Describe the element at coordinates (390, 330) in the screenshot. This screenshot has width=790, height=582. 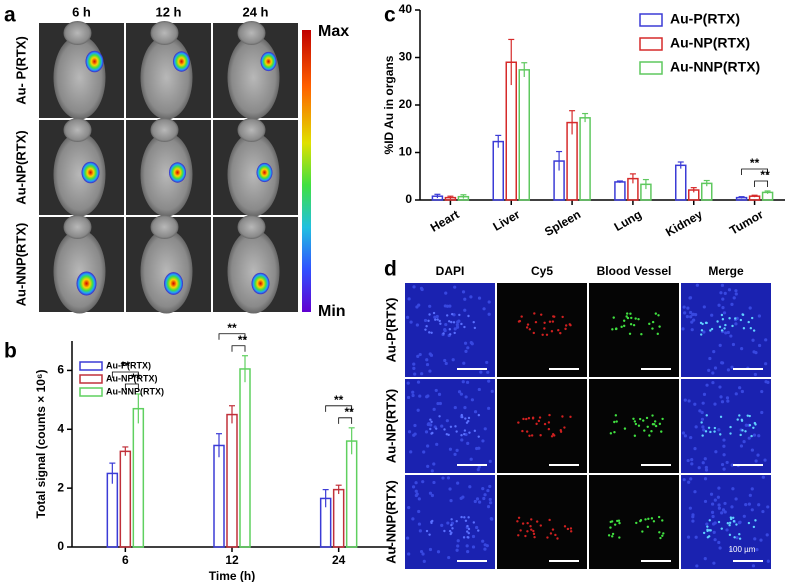
I see `row-label: Au-P(RTX)` at that location.